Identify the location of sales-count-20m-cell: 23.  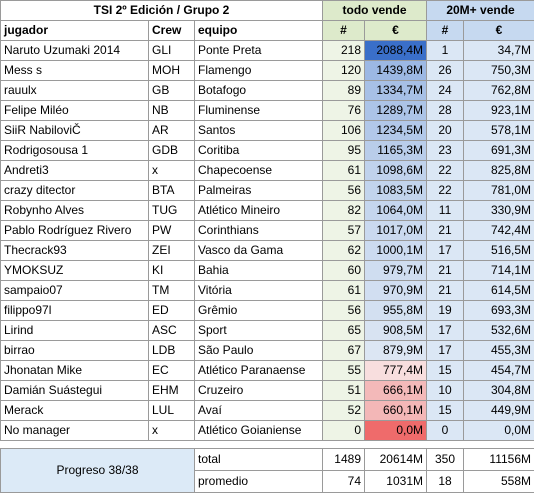
(445, 151).